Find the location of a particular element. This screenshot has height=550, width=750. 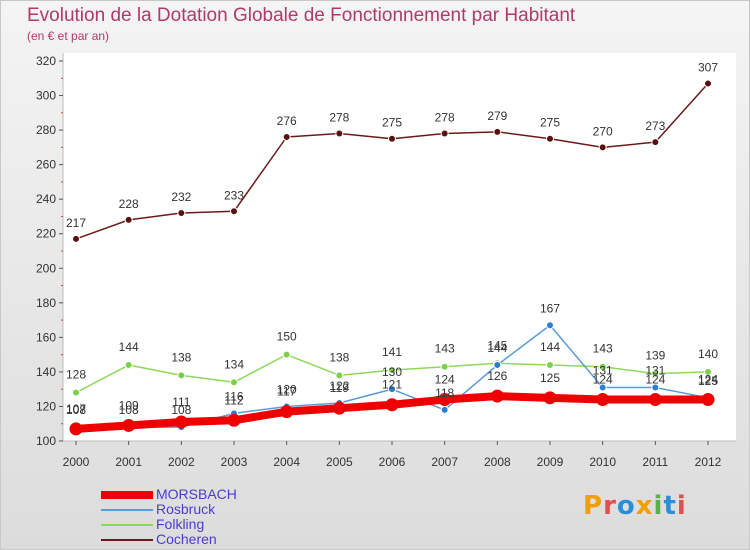

x-tick-label: 2001 is located at coordinates (128, 462).